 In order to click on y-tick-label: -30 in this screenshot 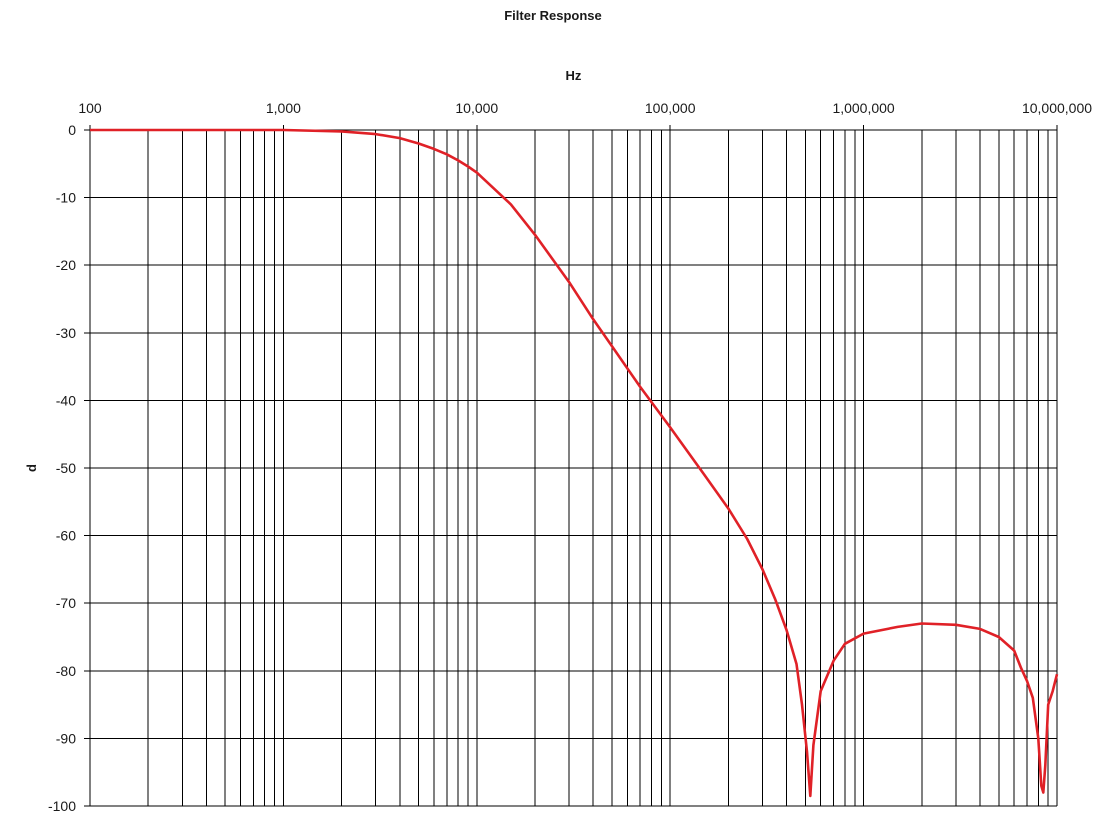, I will do `click(66, 333)`.